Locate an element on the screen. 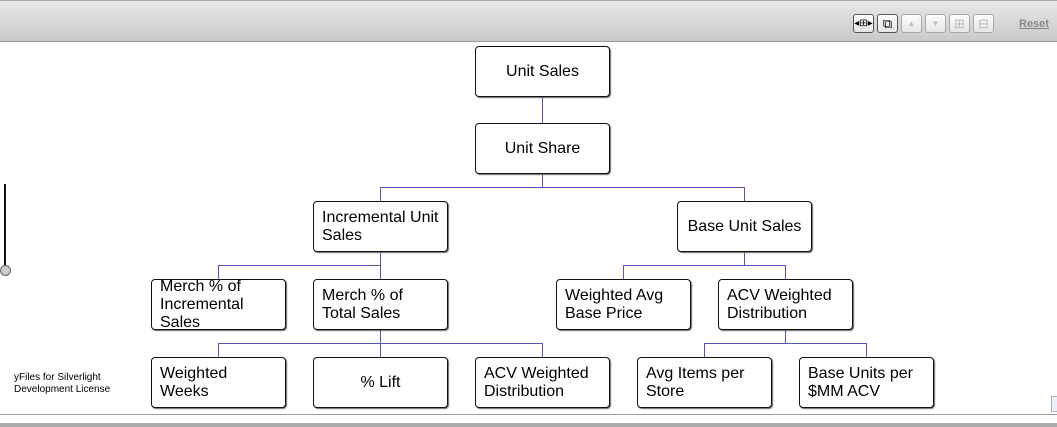  minus-box-icon: ⊟ is located at coordinates (983, 23).